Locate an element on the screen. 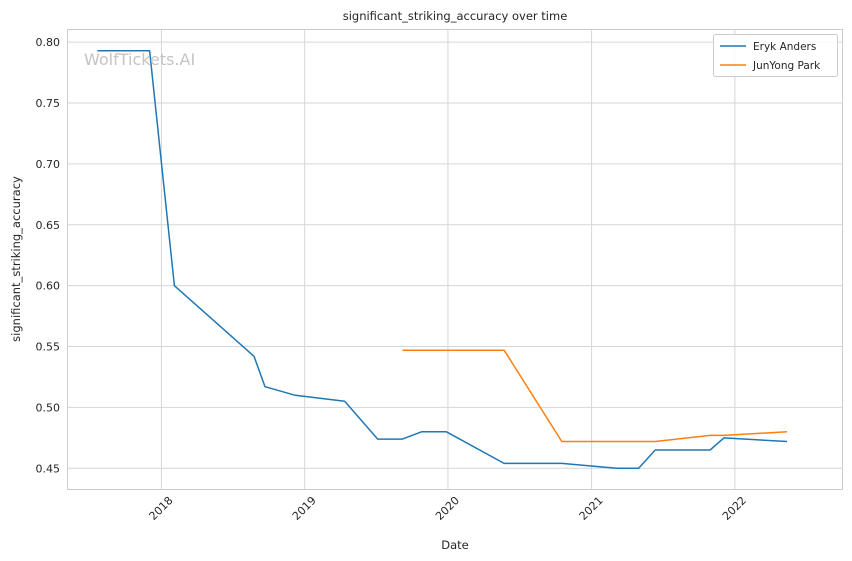  x-tick-label-0: 2018 is located at coordinates (161, 508).